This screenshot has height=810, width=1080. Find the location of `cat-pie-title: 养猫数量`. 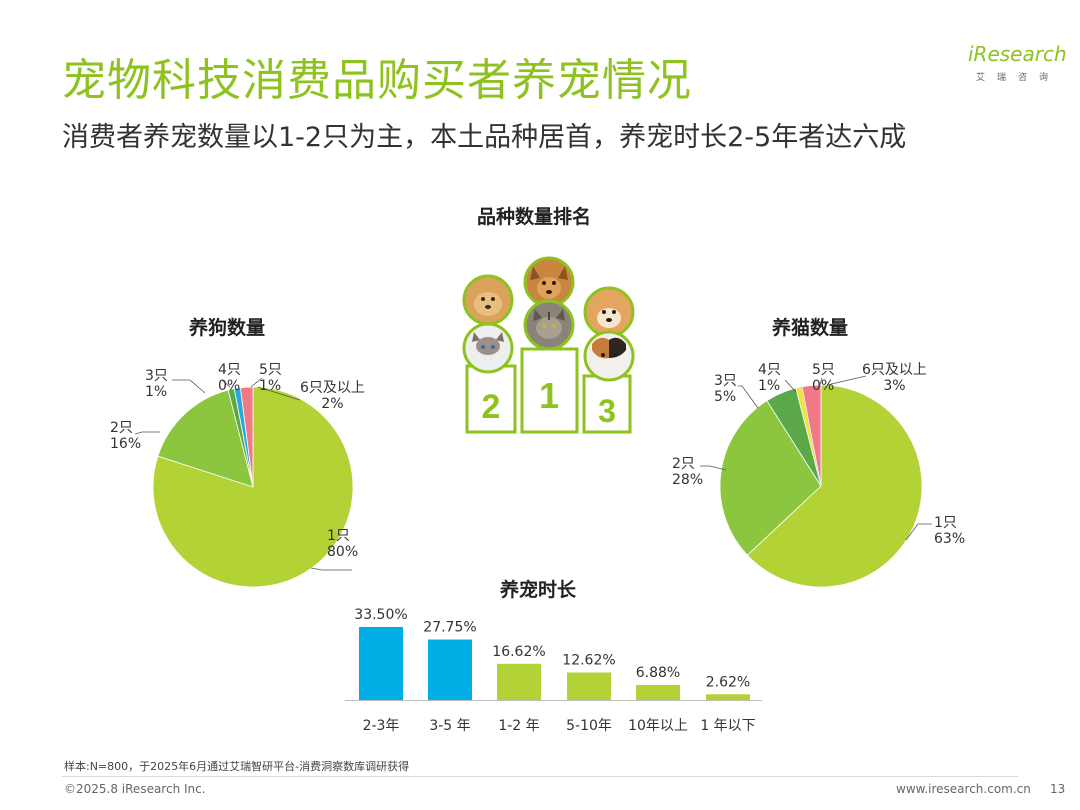

cat-pie-title: 养猫数量 is located at coordinates (810, 328).